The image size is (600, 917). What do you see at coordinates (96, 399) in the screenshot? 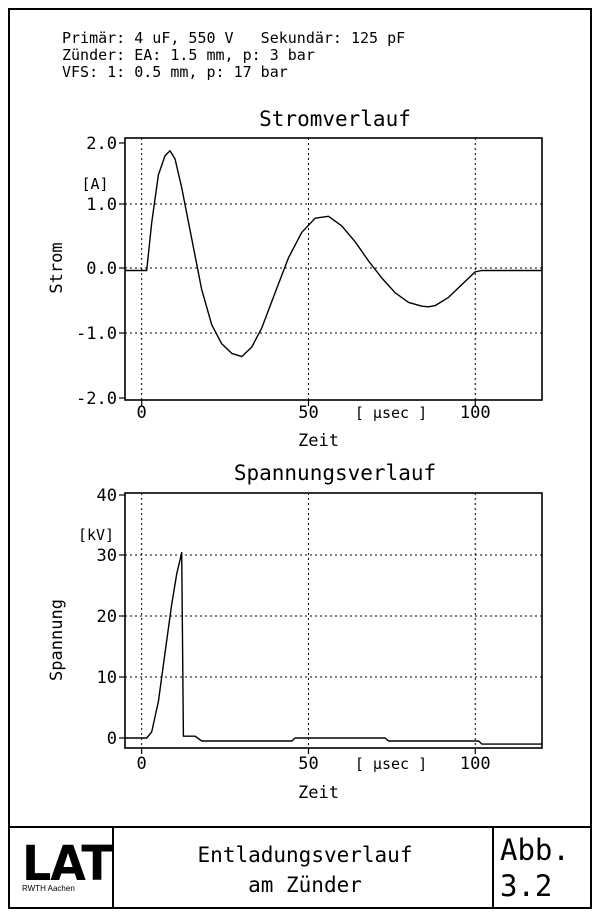
I see `chart1-ytick-label-4: -2.0` at bounding box center [96, 399].